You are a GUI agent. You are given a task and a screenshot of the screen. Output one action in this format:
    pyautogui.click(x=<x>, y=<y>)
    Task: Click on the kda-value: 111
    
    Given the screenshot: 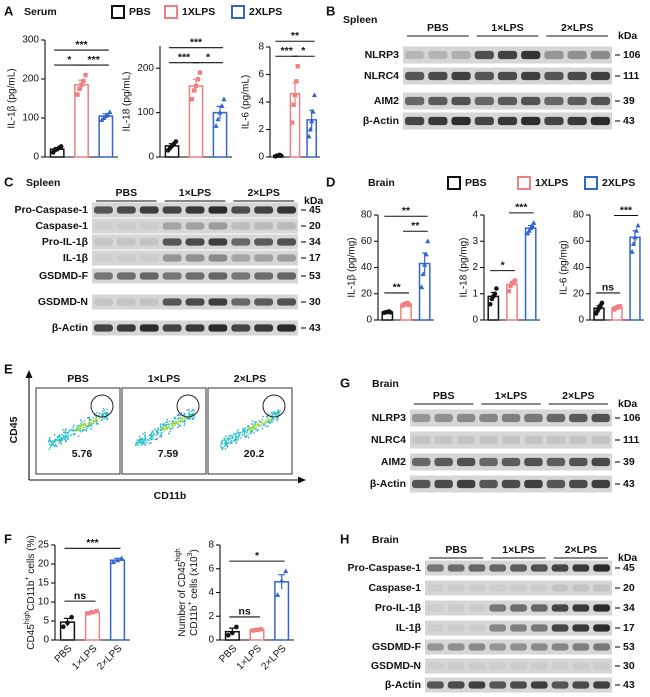 What is the action you would take?
    pyautogui.click(x=631, y=76)
    